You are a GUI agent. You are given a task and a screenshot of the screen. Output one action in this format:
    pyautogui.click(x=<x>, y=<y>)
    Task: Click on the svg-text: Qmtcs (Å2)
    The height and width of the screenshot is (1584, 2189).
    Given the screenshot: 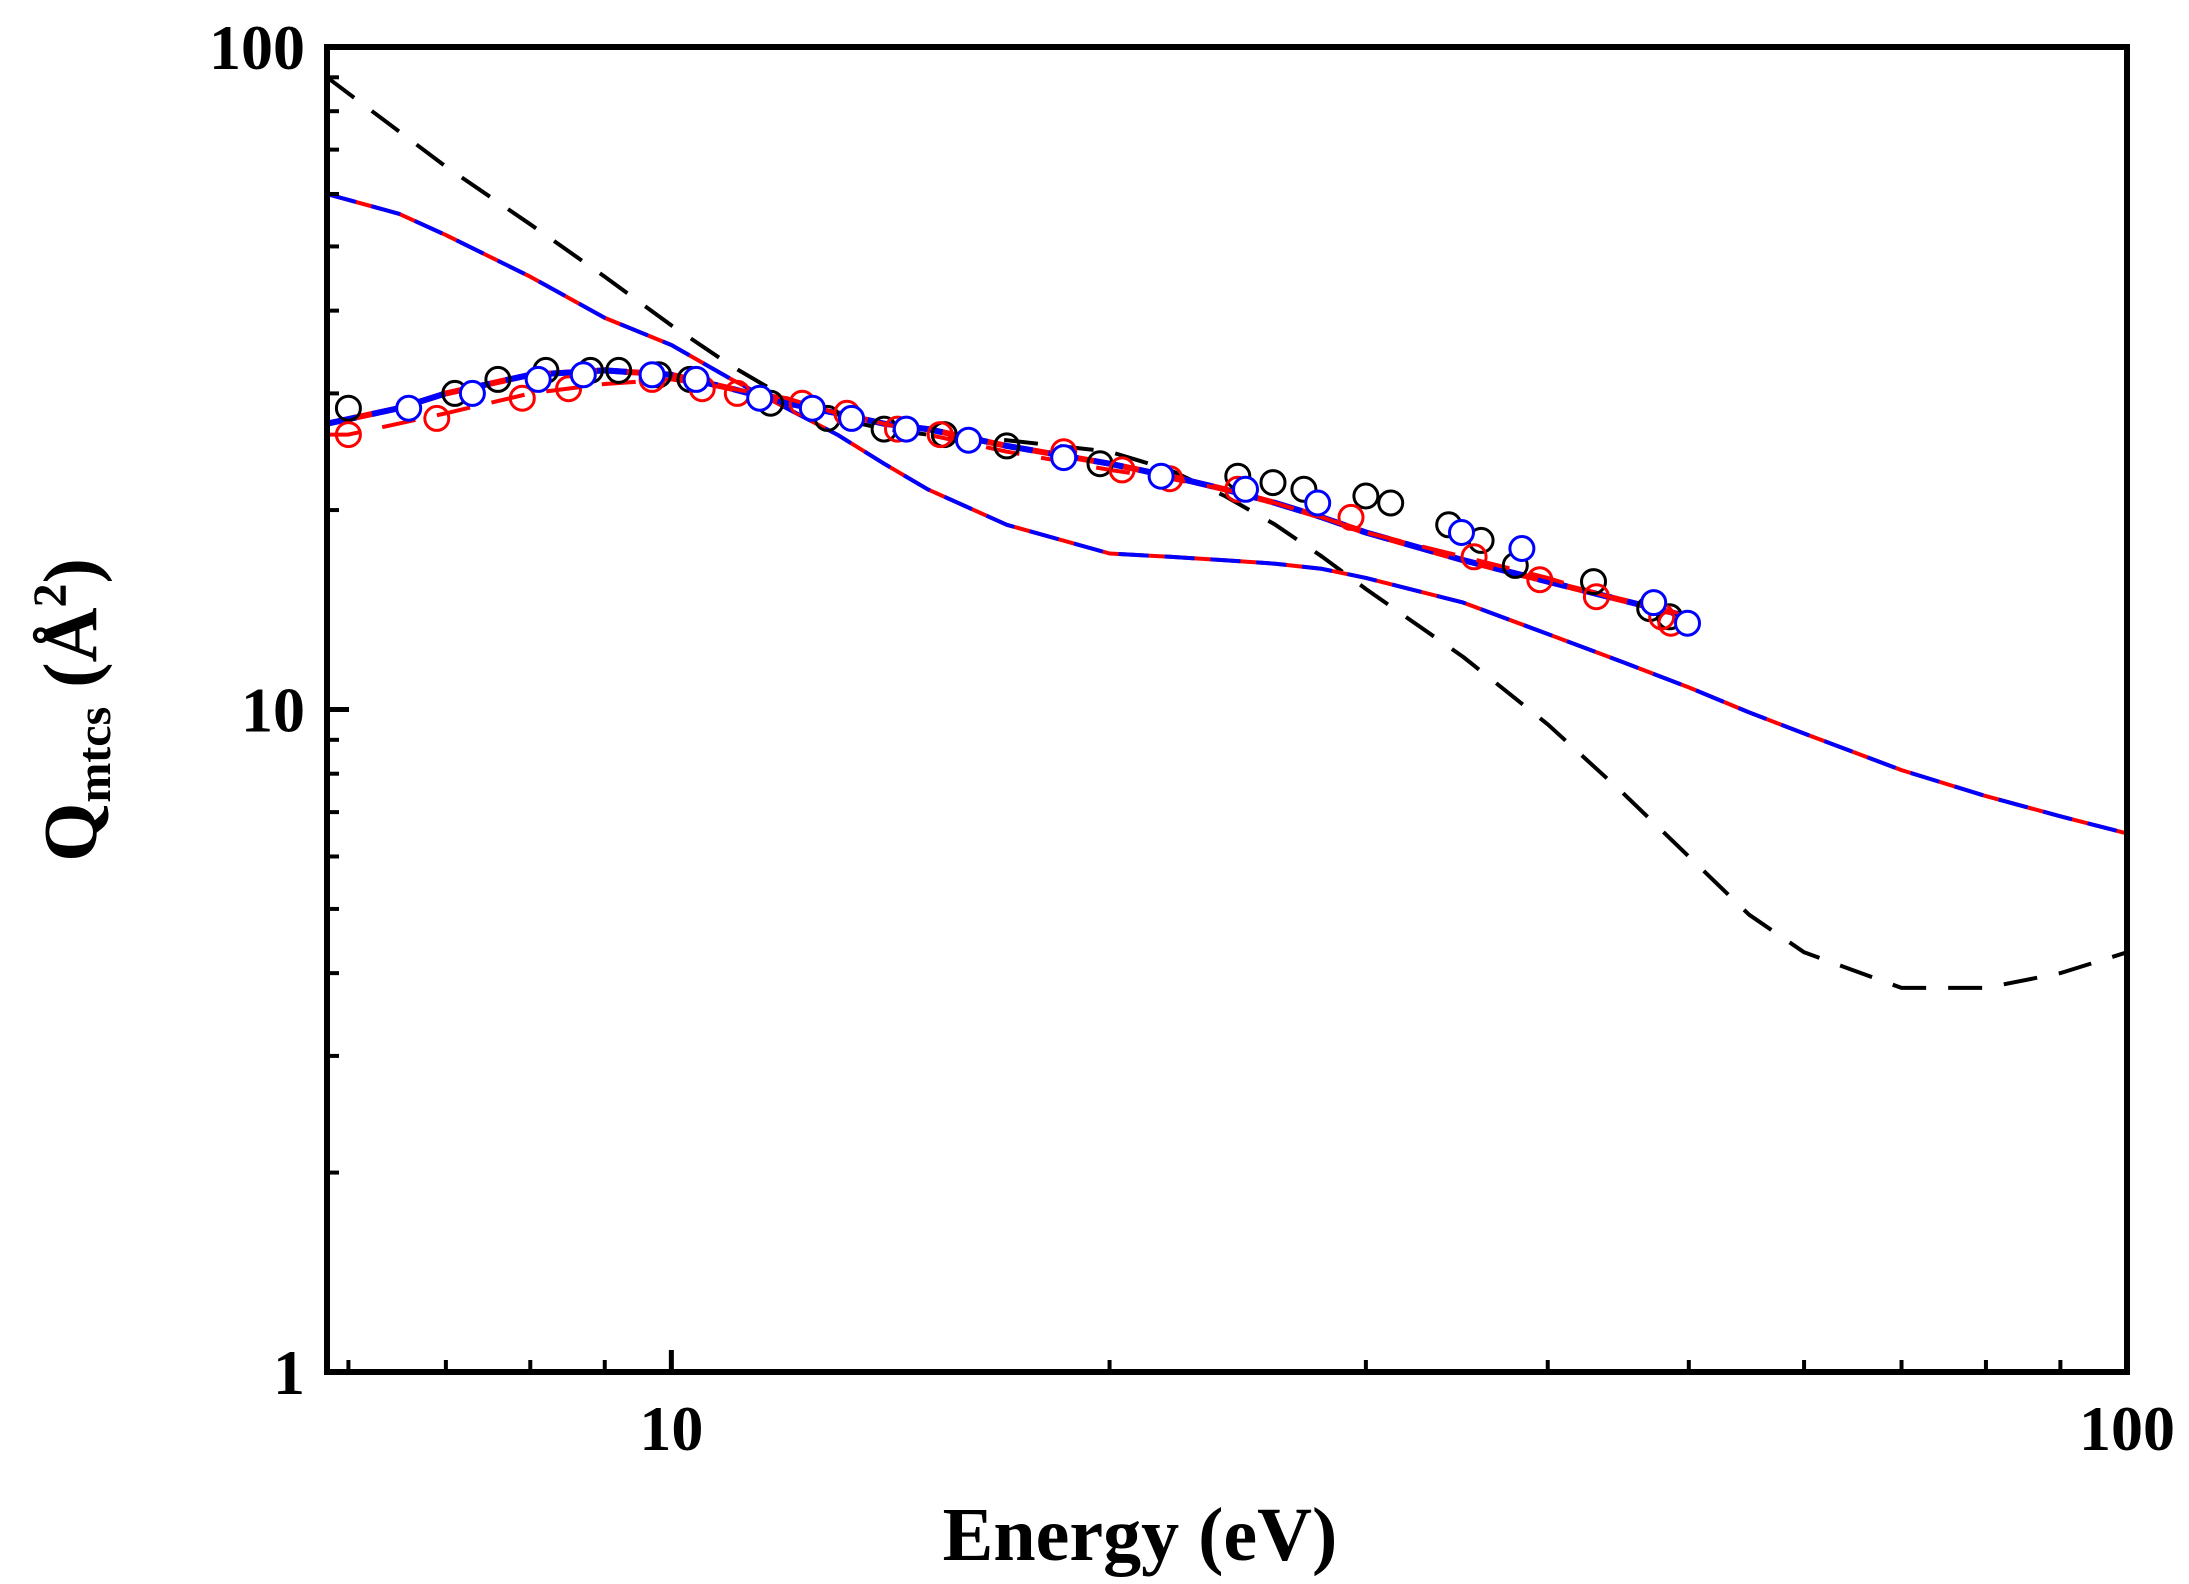 What is the action you would take?
    pyautogui.click(x=72, y=710)
    